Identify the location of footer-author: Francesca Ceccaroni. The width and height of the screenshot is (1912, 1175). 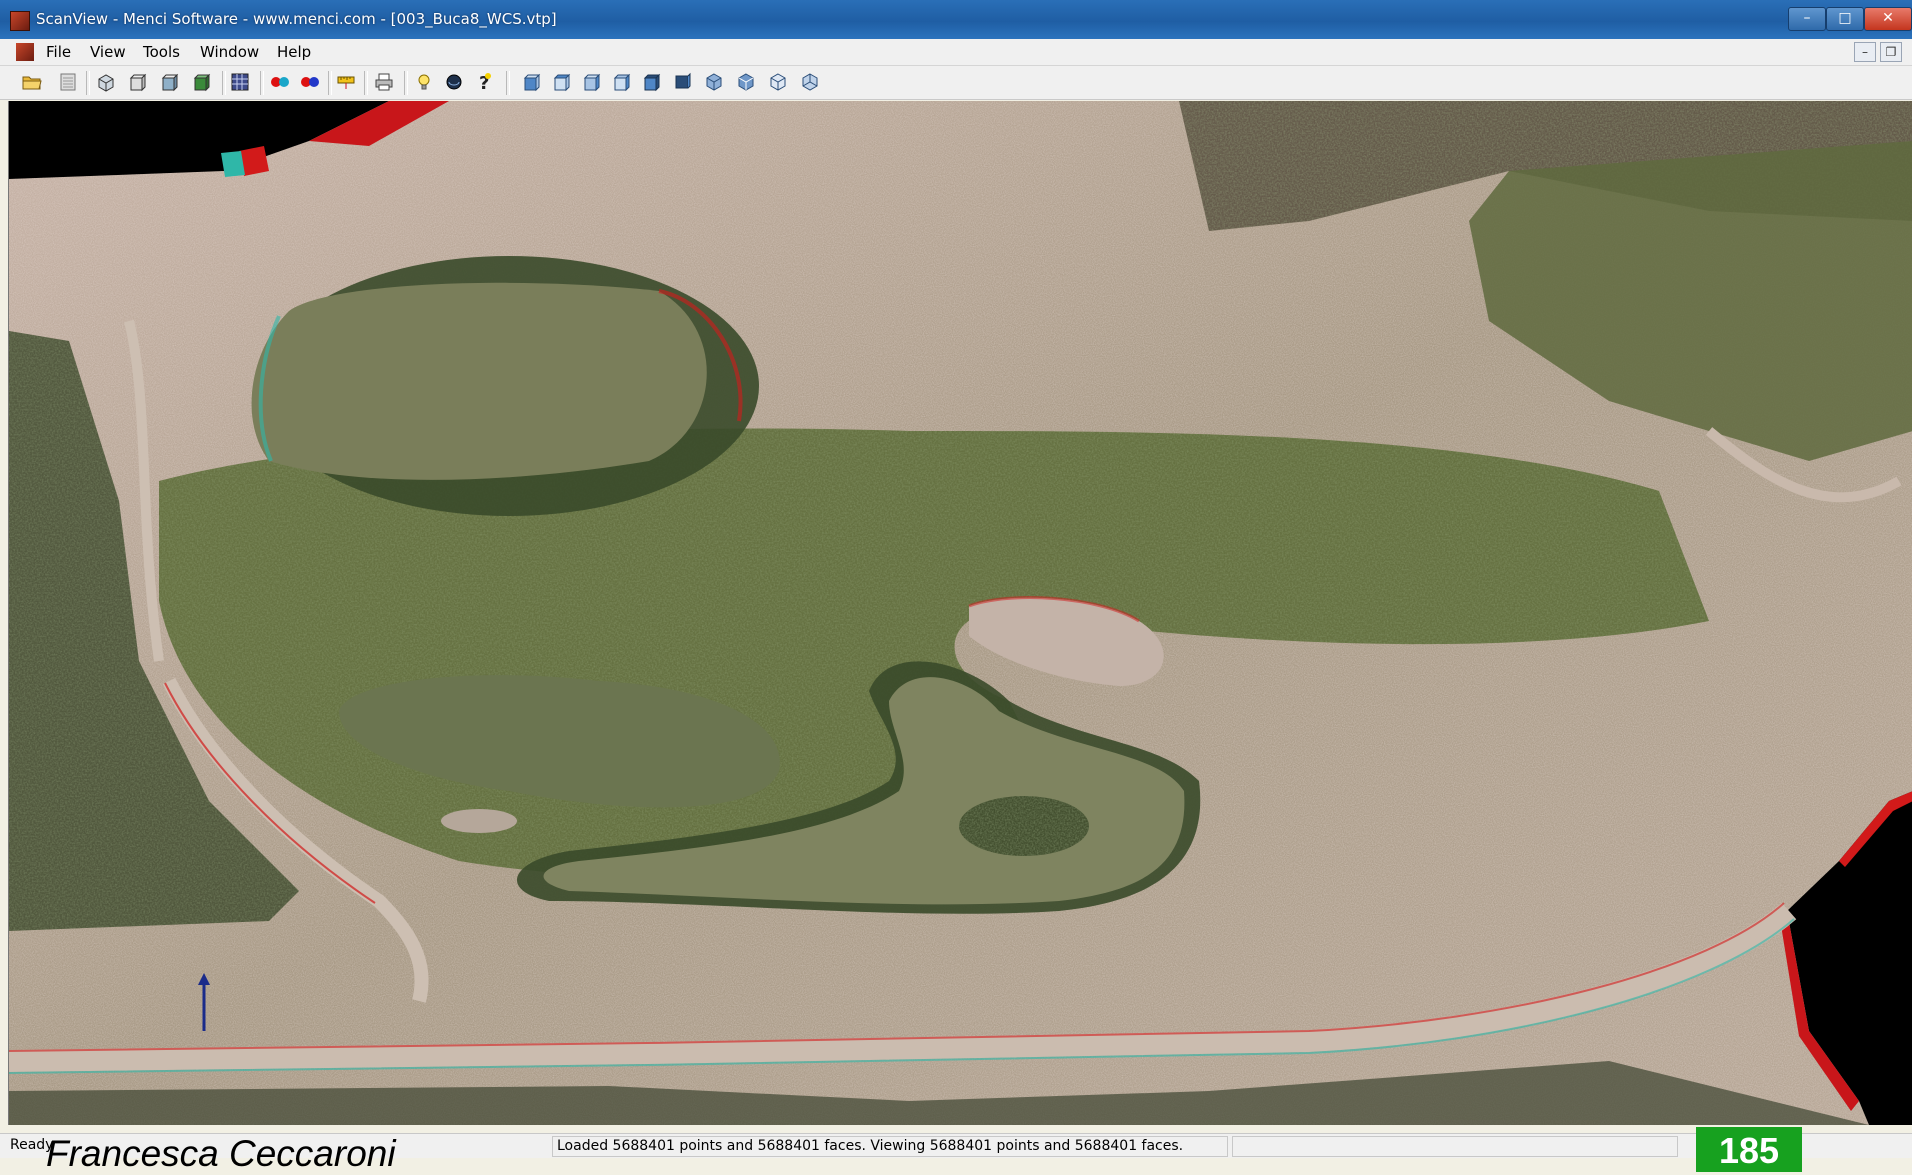
(221, 1153).